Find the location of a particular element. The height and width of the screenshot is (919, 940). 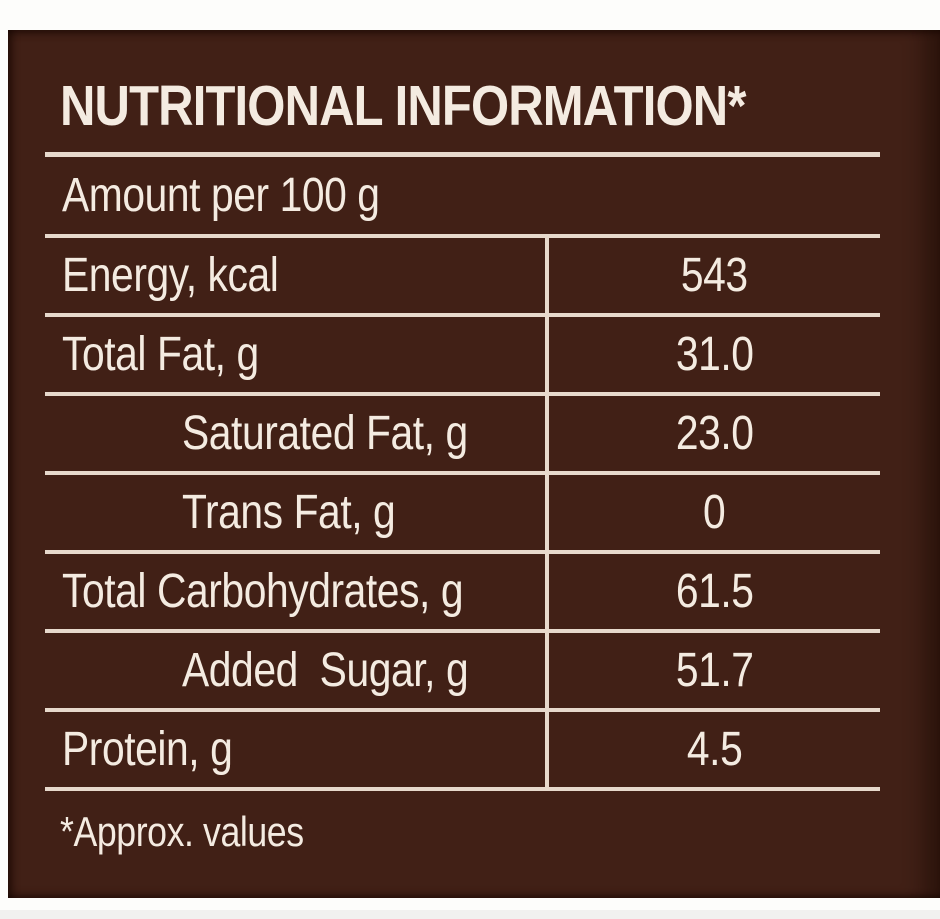

nutrient-name: Total Fat, g is located at coordinates (160, 354).